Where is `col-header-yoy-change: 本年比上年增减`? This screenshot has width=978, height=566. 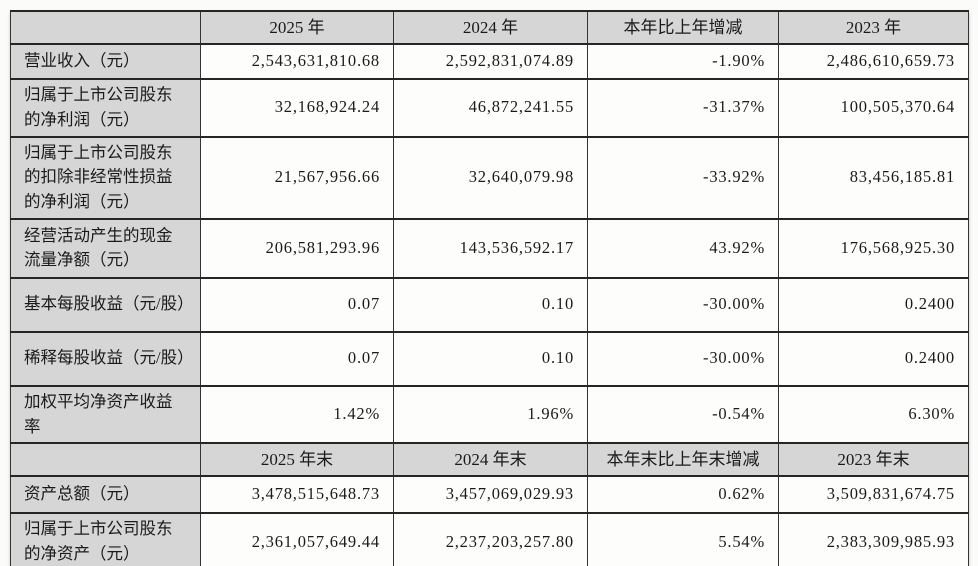
col-header-yoy-change: 本年比上年增减 is located at coordinates (683, 27).